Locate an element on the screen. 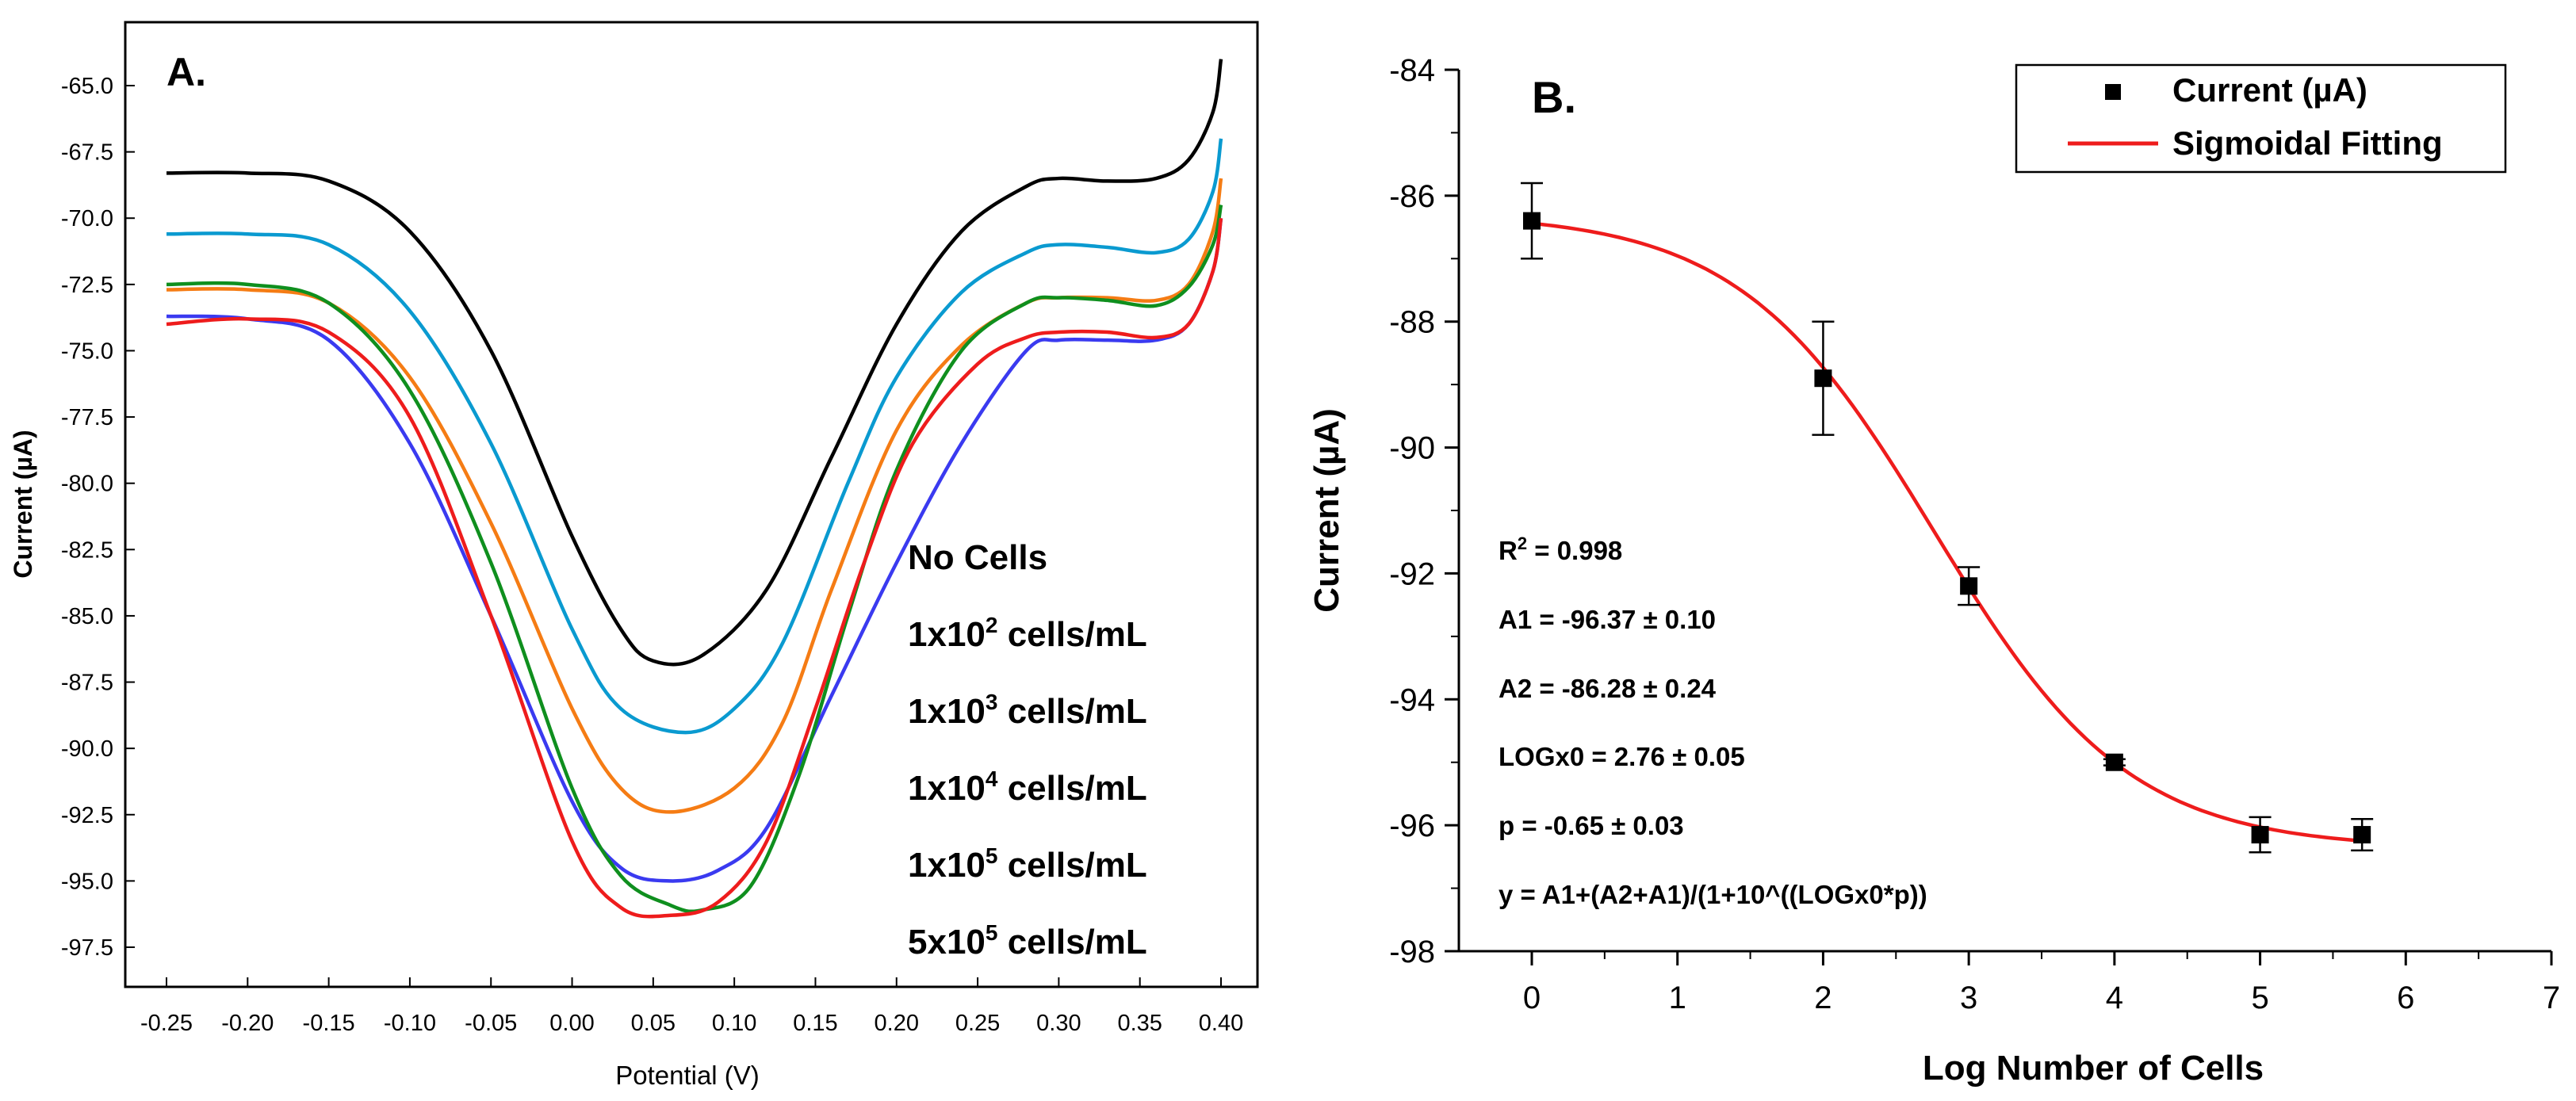 The width and height of the screenshot is (2576, 1101). panel-a-x-tick-label: 0.40 is located at coordinates (1221, 1023).